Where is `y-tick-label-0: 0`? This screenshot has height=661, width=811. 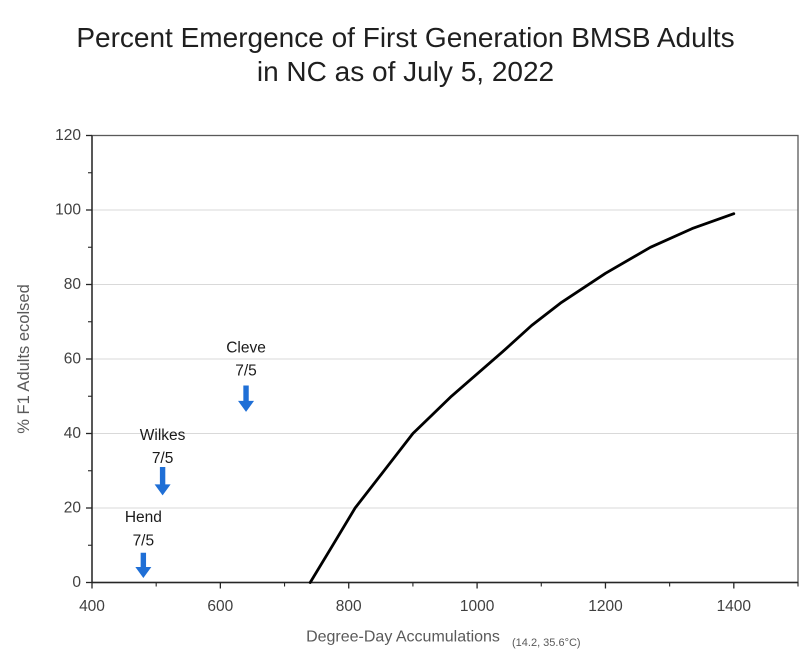
y-tick-label-0: 0 is located at coordinates (76, 582).